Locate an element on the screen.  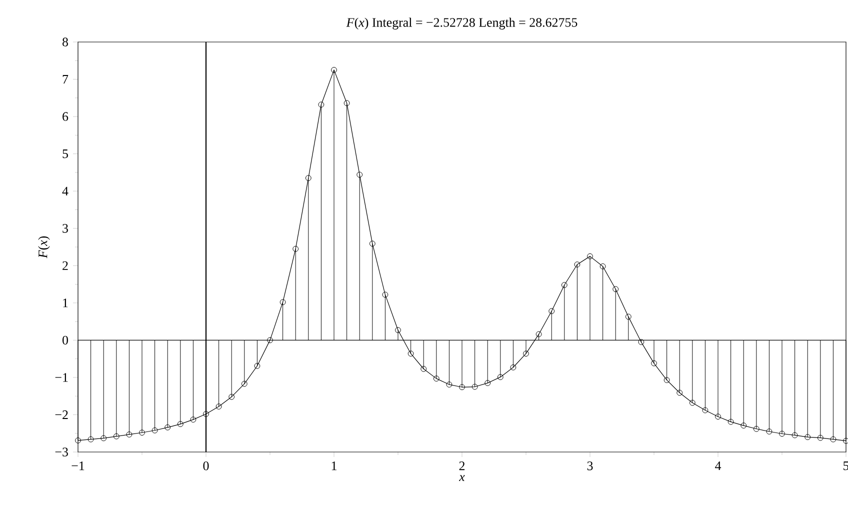
x-tick-label: 1 is located at coordinates (334, 466).